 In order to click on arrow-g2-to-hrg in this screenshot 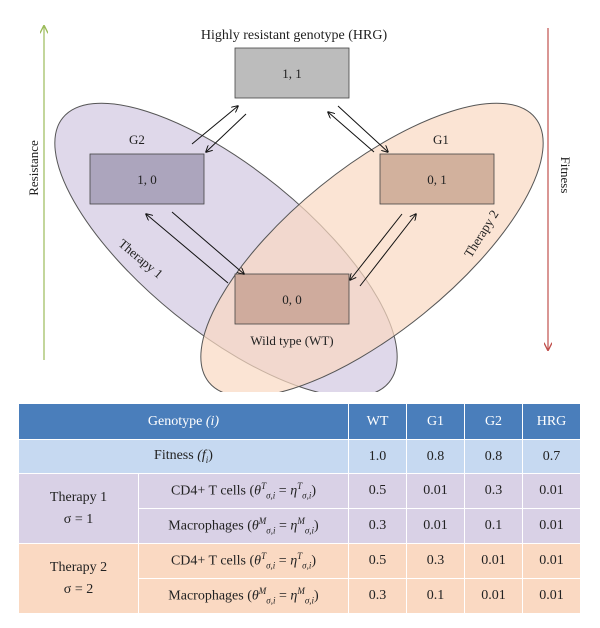, I will do `click(214, 125)`.